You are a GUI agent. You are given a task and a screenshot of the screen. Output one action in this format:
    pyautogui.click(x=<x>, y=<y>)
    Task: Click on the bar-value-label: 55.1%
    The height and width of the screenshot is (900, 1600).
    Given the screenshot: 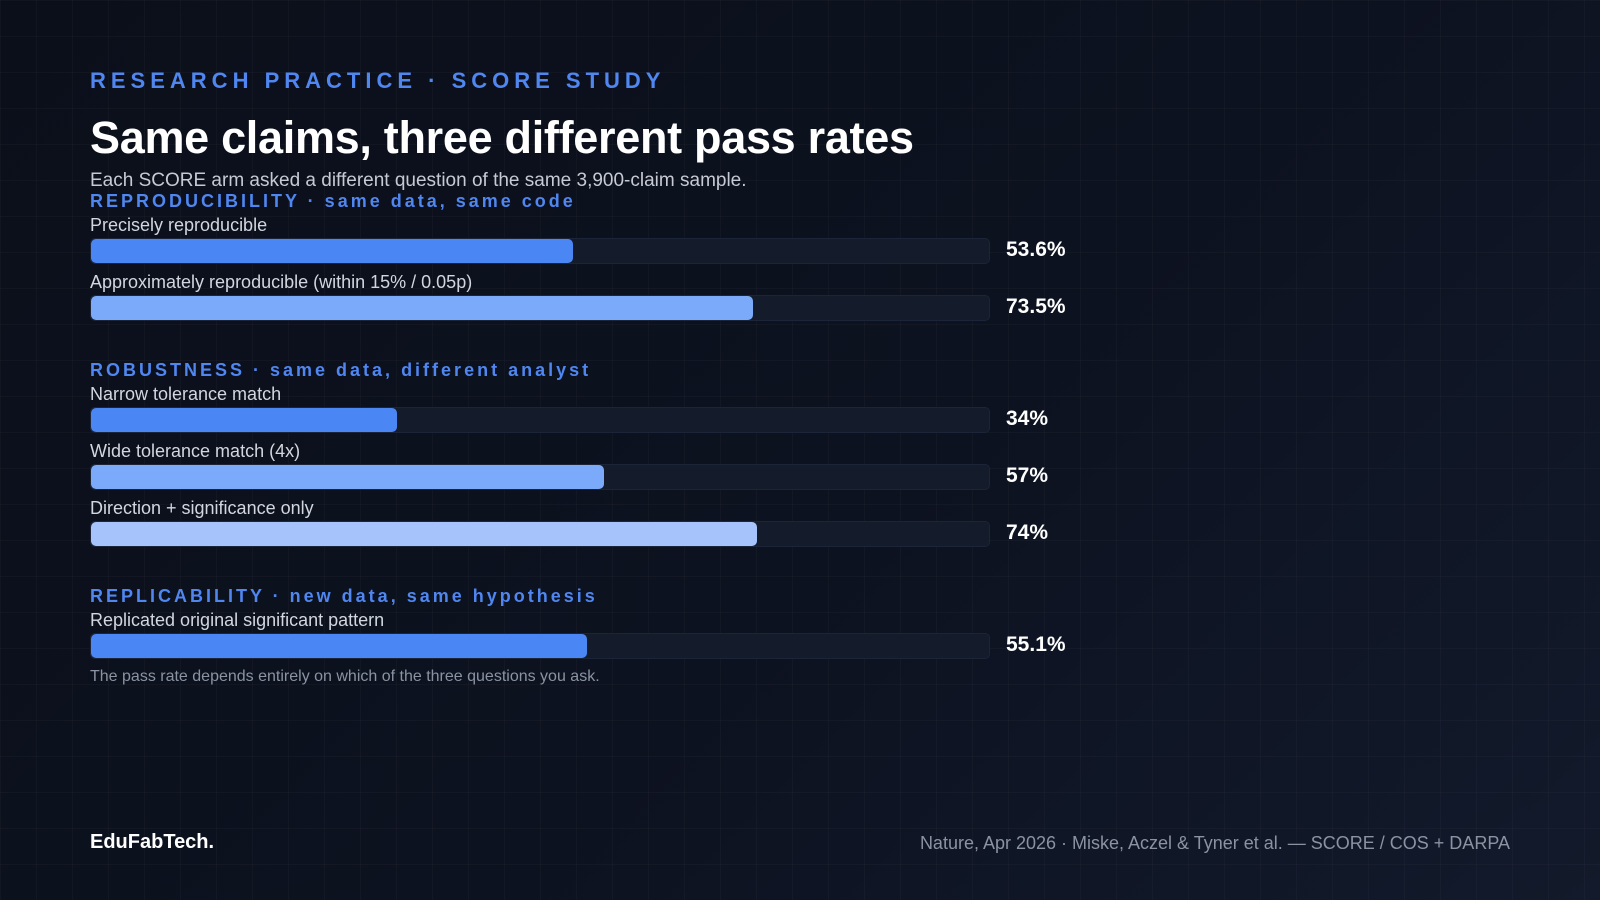 What is the action you would take?
    pyautogui.click(x=1036, y=644)
    